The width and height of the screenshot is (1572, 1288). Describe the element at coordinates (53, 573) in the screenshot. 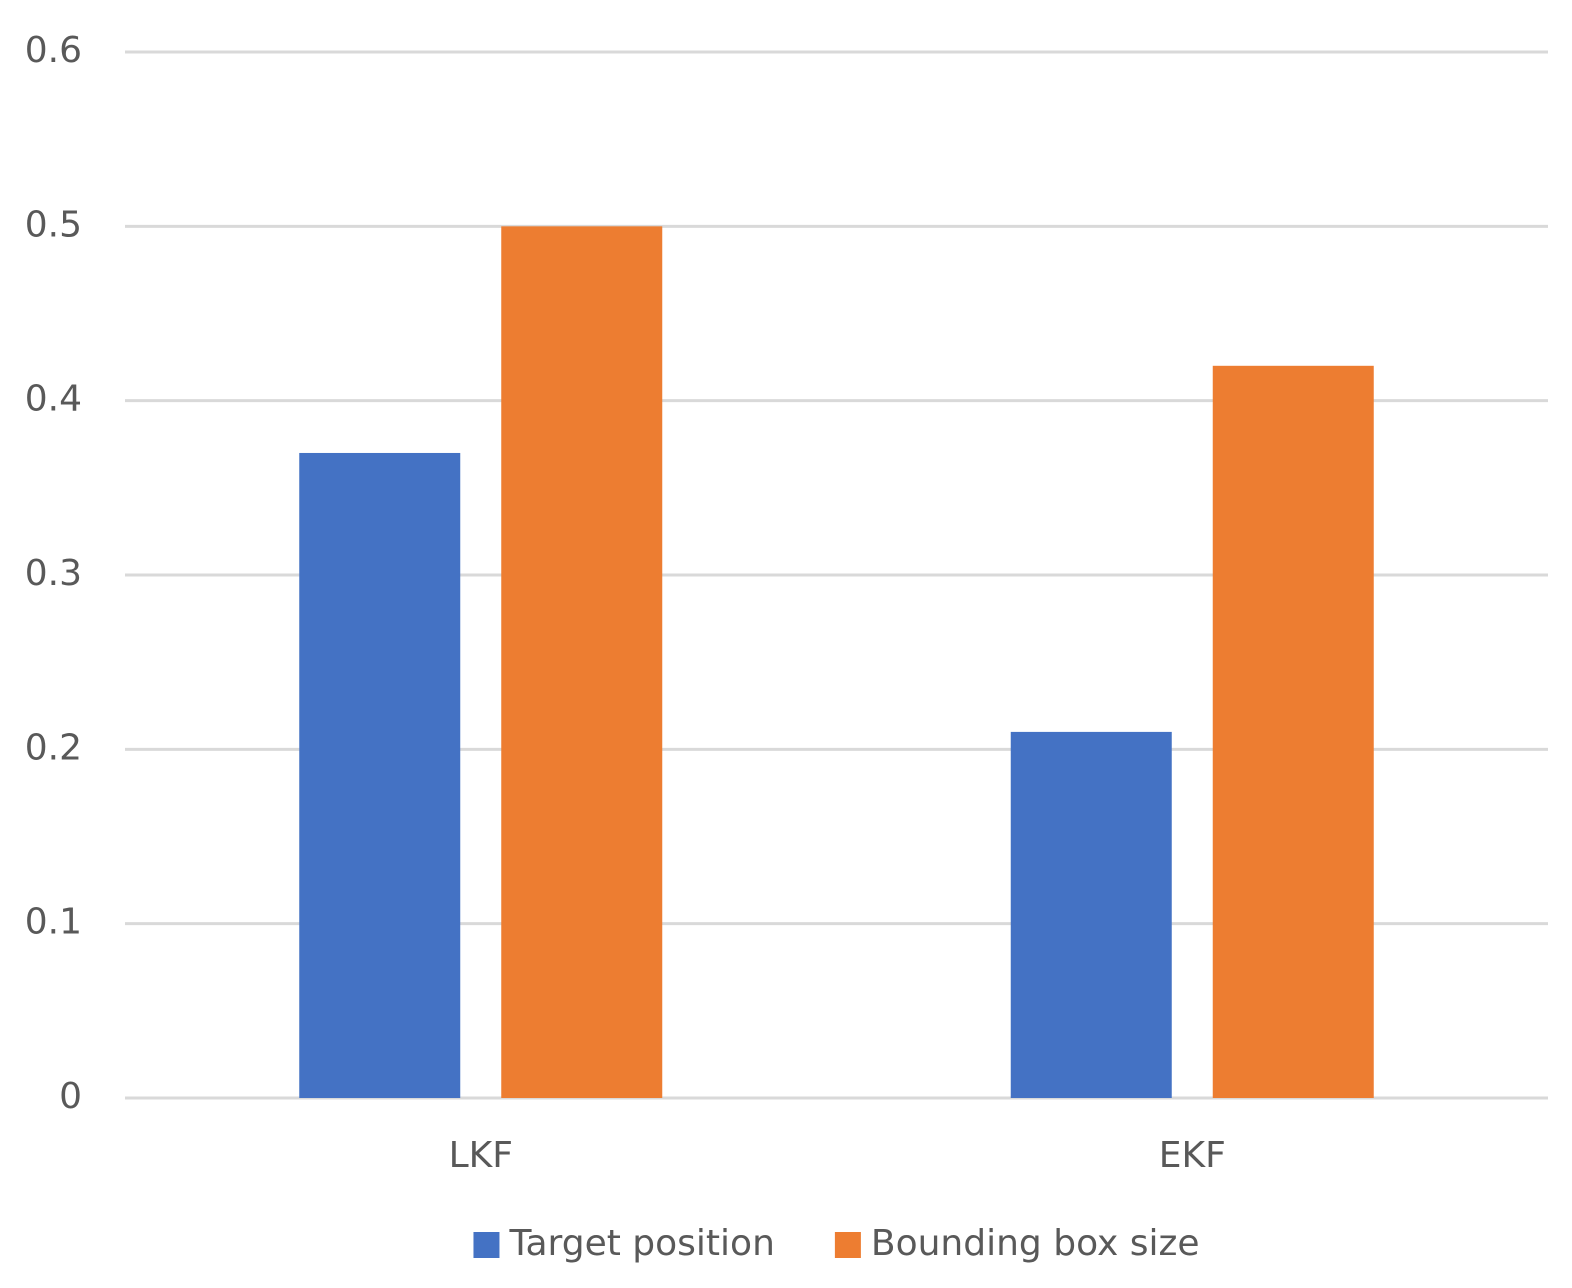

I see `y-tick-label: 0.3` at that location.